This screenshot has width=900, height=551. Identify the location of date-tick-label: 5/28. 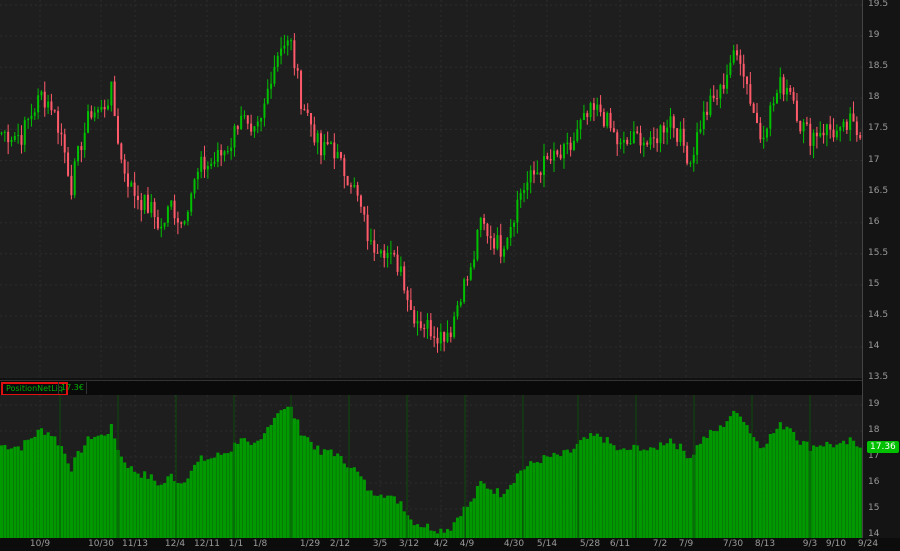
(590, 544).